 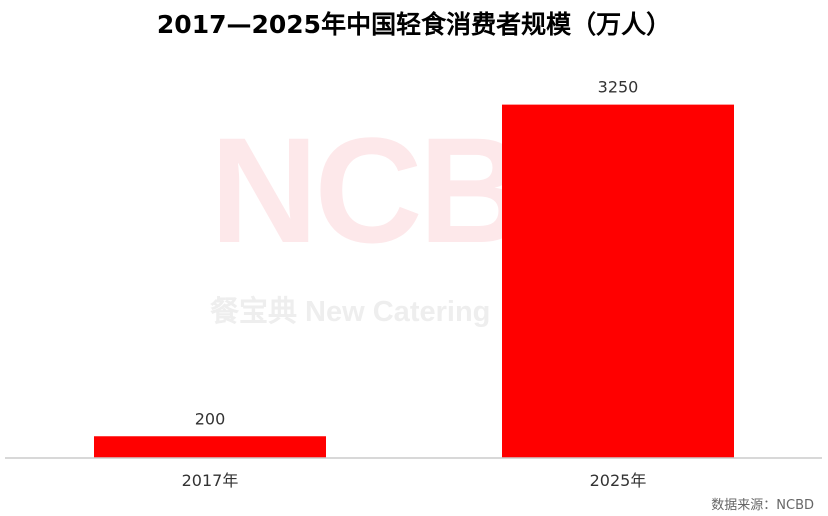 I want to click on bar-2017年, so click(x=210, y=447).